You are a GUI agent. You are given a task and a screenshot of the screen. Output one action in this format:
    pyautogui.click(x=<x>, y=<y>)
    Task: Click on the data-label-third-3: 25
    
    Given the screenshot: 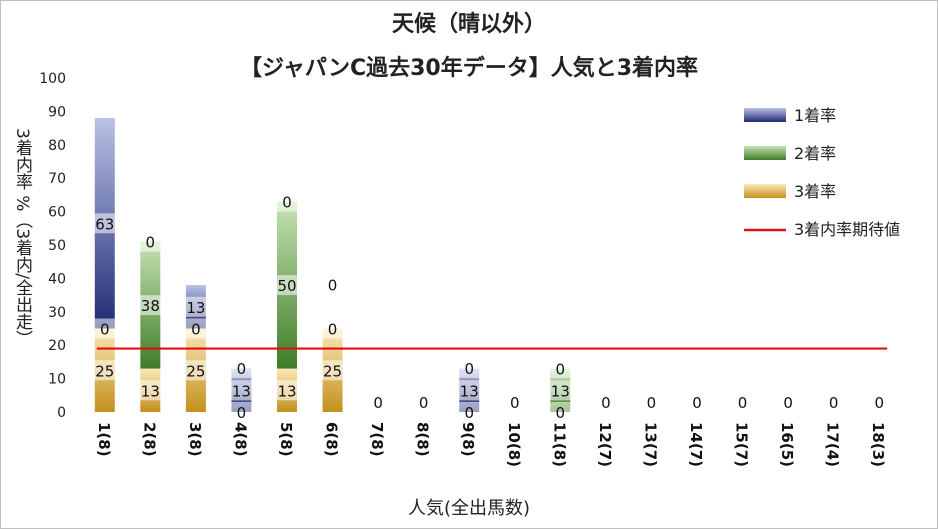 What is the action you would take?
    pyautogui.click(x=195, y=371)
    